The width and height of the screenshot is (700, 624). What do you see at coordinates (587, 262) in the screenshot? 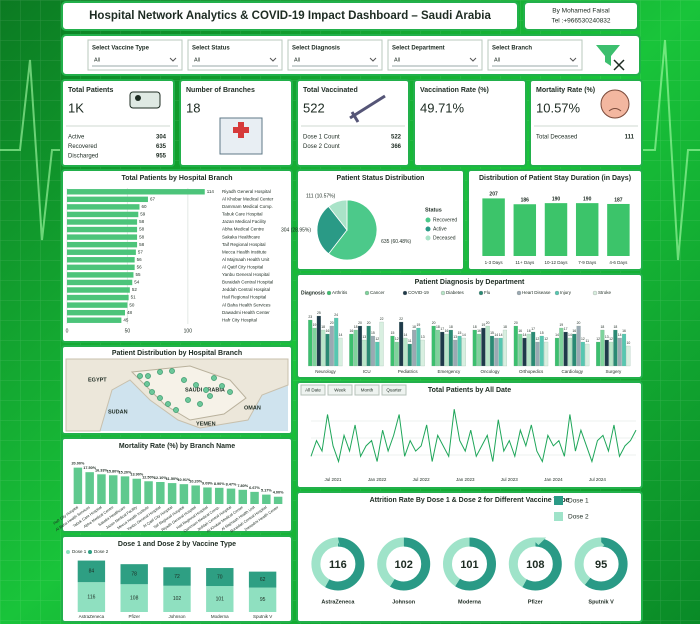
I see `x-tick-label: 7-9 Days` at bounding box center [587, 262].